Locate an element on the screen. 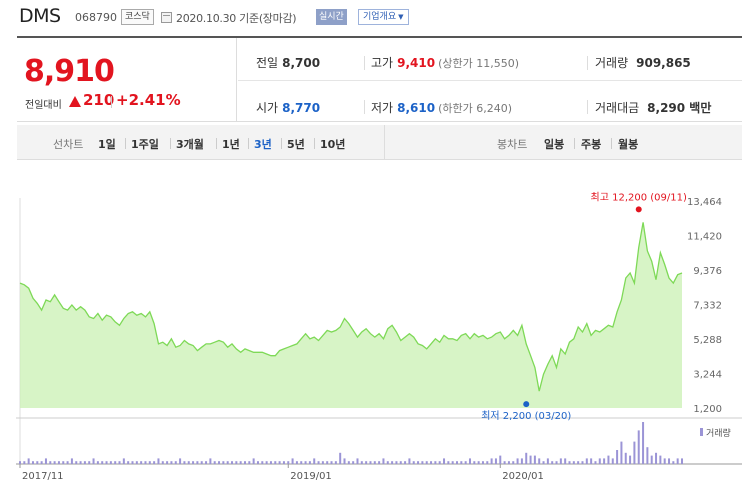 The image size is (742, 495). open-price: 시가 8,770 is located at coordinates (288, 107).